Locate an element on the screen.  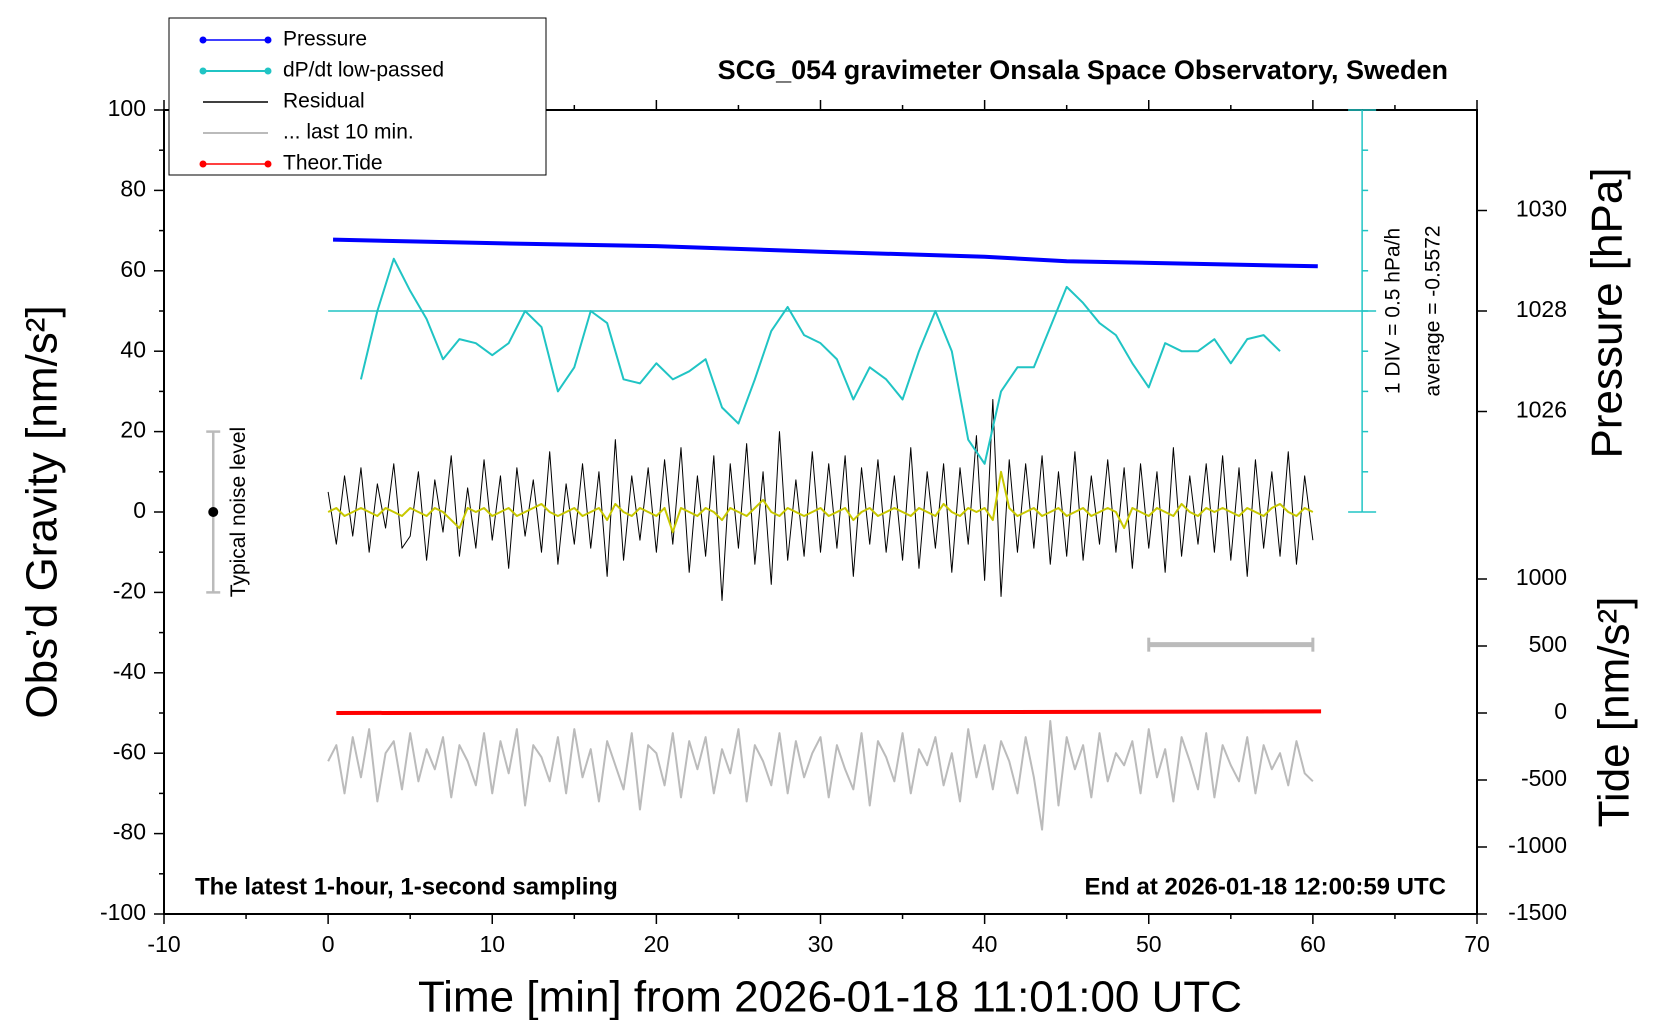
y-tick-label: 20 is located at coordinates (133, 430).